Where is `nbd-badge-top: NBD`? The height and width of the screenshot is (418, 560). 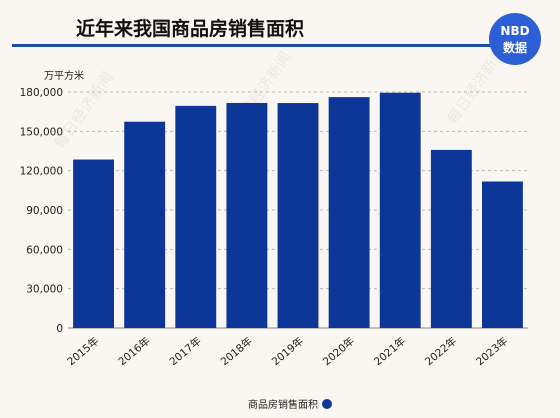
nbd-badge-top: NBD is located at coordinates (514, 31).